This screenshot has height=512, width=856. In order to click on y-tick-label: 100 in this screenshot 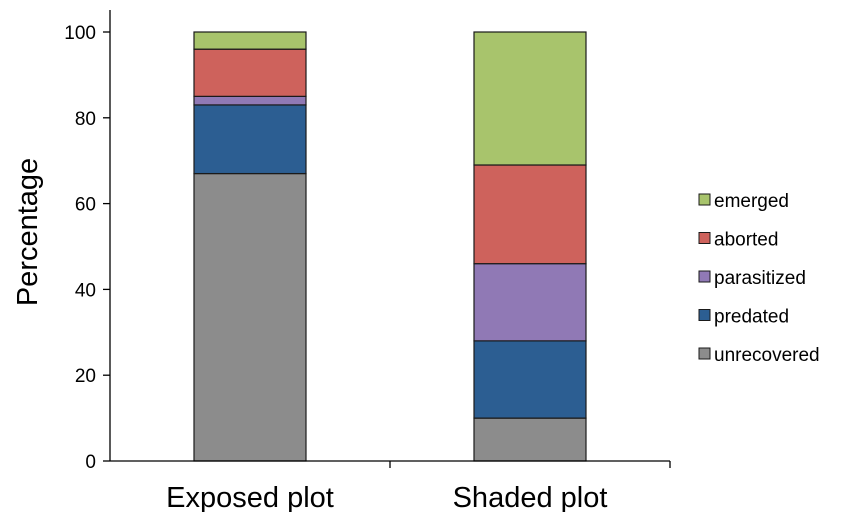, I will do `click(80, 33)`.